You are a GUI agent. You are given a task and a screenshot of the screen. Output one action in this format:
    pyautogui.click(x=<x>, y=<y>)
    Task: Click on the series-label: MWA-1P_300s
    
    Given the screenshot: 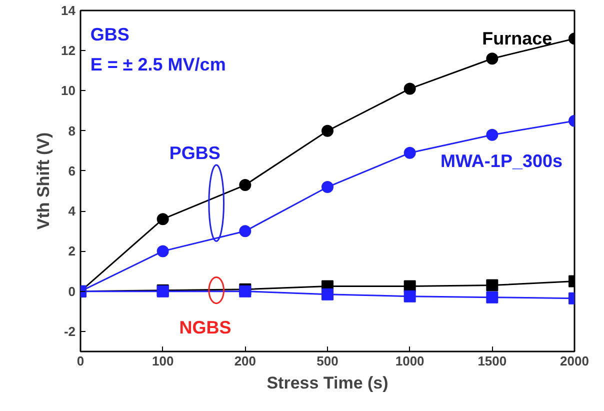 What is the action you would take?
    pyautogui.click(x=501, y=160)
    